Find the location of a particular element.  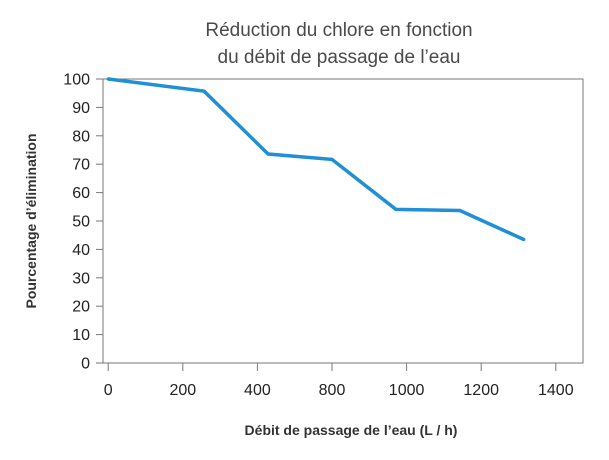

y-tick-label: 0 is located at coordinates (85, 364).